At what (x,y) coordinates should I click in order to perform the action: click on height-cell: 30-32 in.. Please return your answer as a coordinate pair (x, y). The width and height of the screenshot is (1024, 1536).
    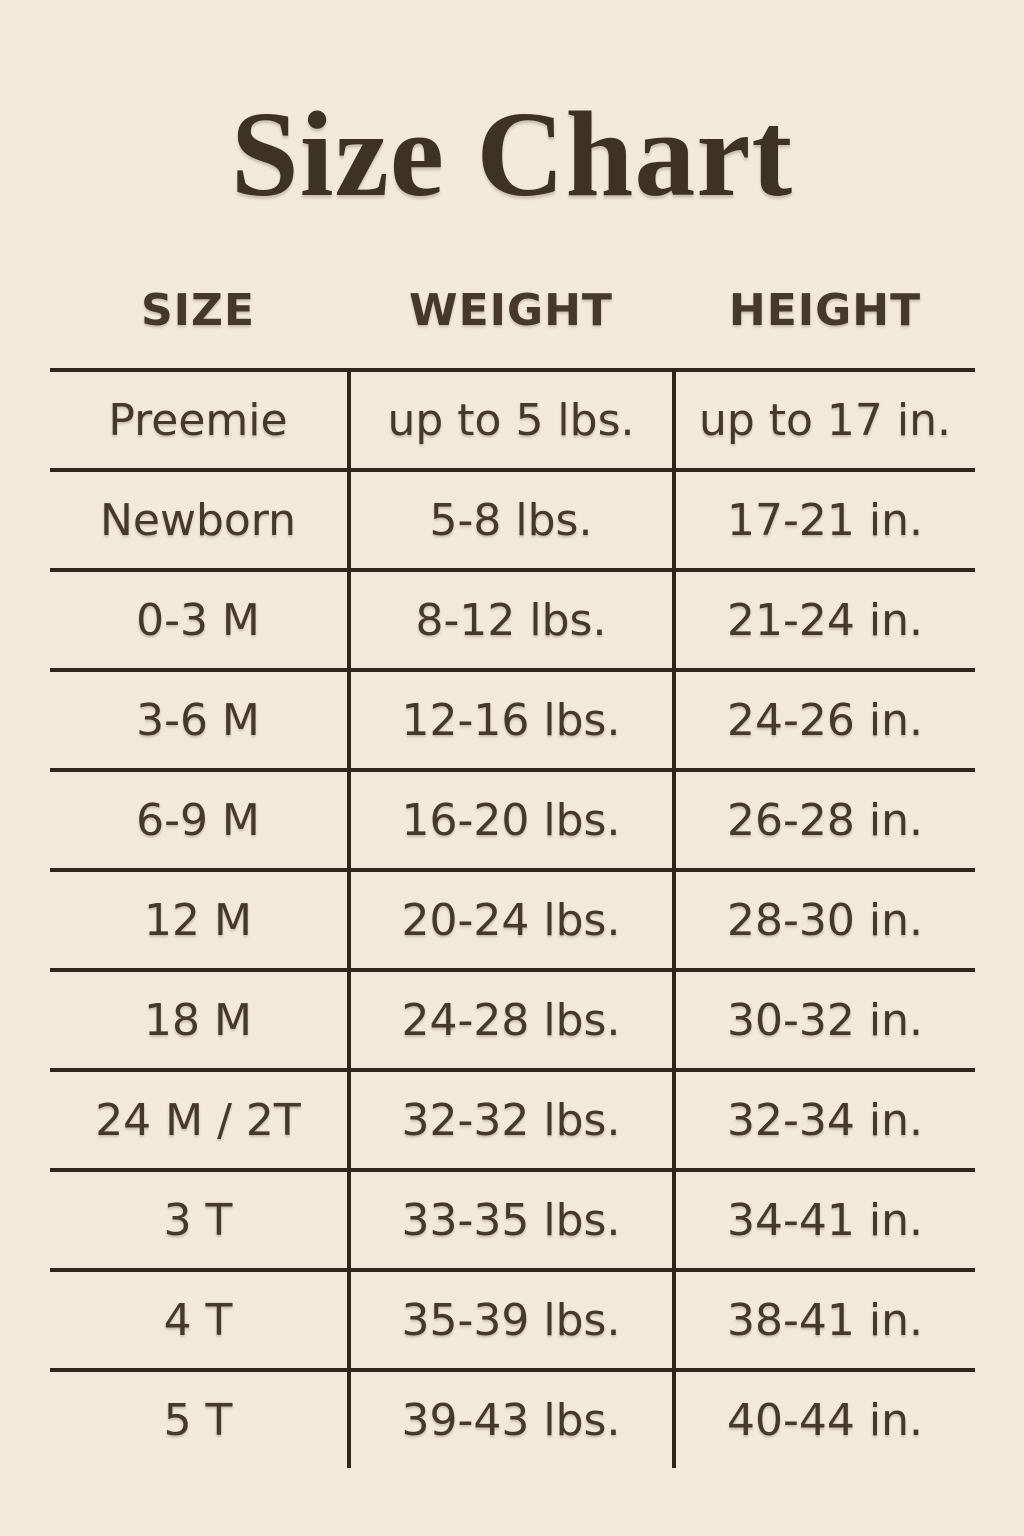
    Looking at the image, I should click on (825, 1020).